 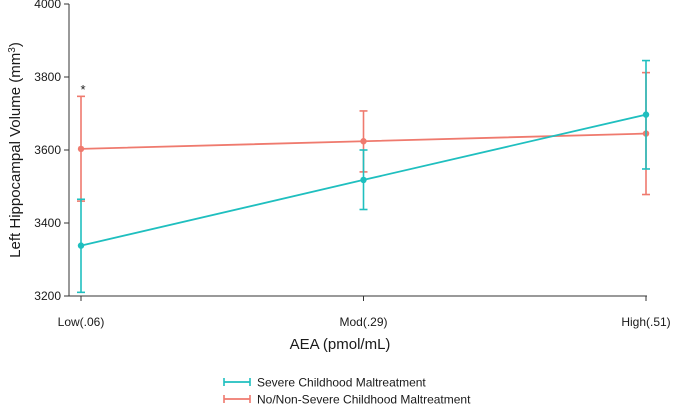 What do you see at coordinates (47, 223) in the screenshot?
I see `y-tick-label: 3400` at bounding box center [47, 223].